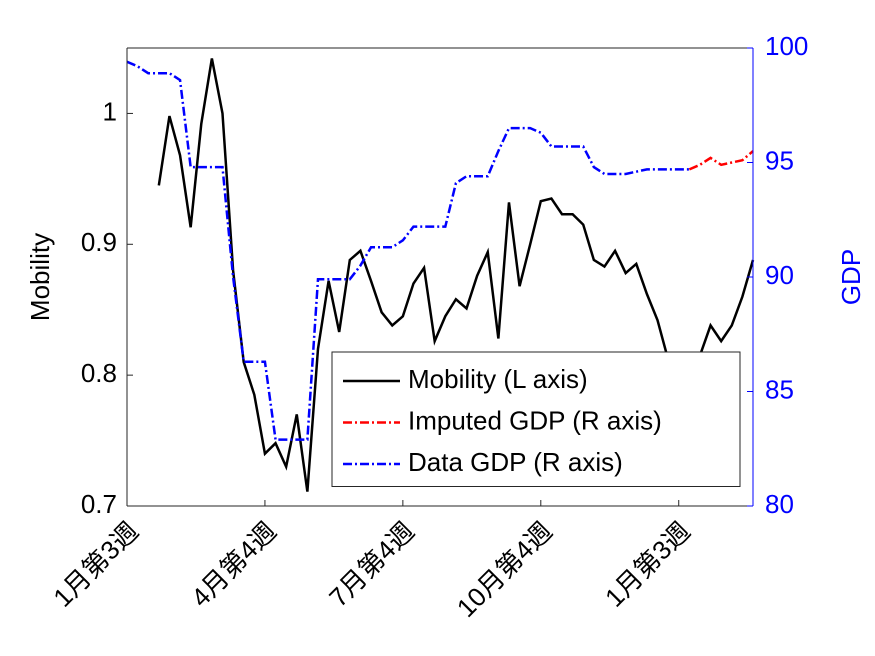  What do you see at coordinates (498, 379) in the screenshot?
I see `legend-label: Mobility (L axis)` at bounding box center [498, 379].